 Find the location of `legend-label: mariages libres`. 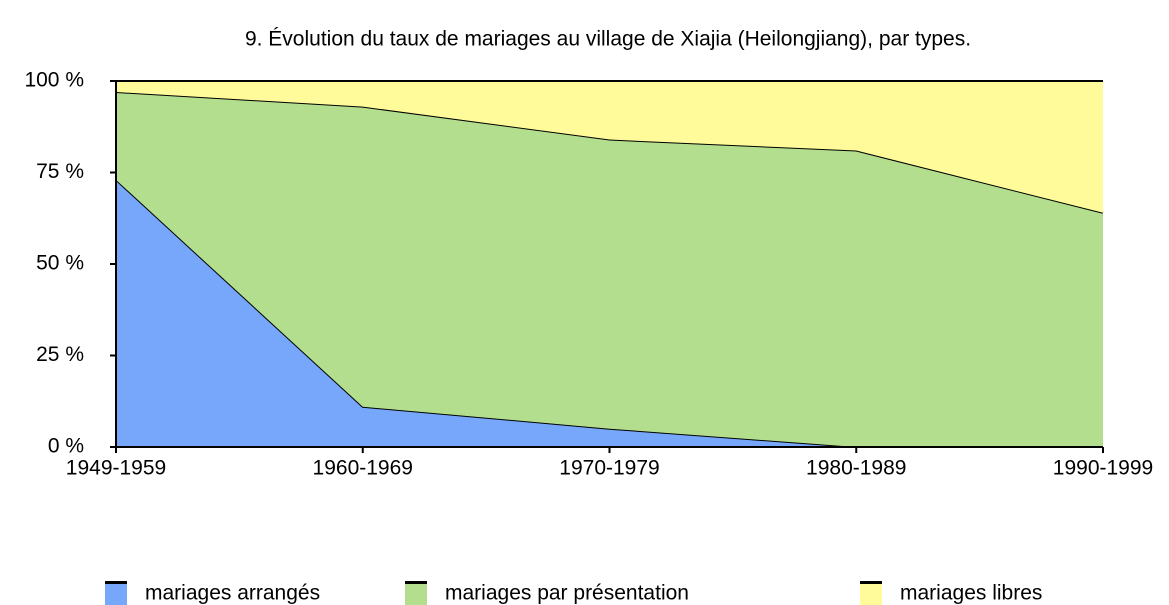

legend-label: mariages libres is located at coordinates (971, 593).